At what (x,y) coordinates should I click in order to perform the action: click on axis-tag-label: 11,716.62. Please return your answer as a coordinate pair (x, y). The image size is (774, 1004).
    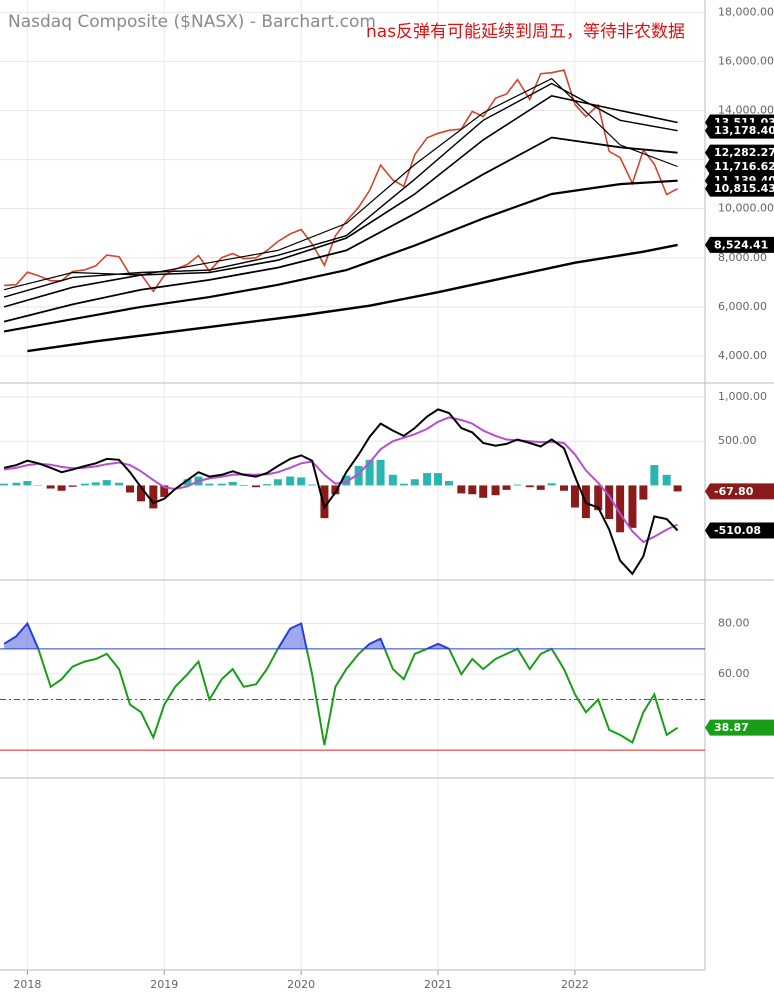
    Looking at the image, I should click on (744, 166).